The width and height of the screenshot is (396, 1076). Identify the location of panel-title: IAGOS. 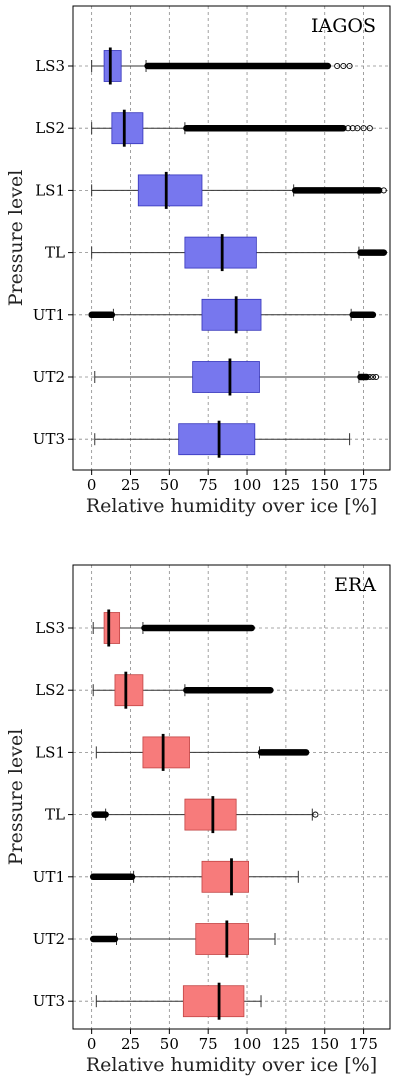
(343, 26).